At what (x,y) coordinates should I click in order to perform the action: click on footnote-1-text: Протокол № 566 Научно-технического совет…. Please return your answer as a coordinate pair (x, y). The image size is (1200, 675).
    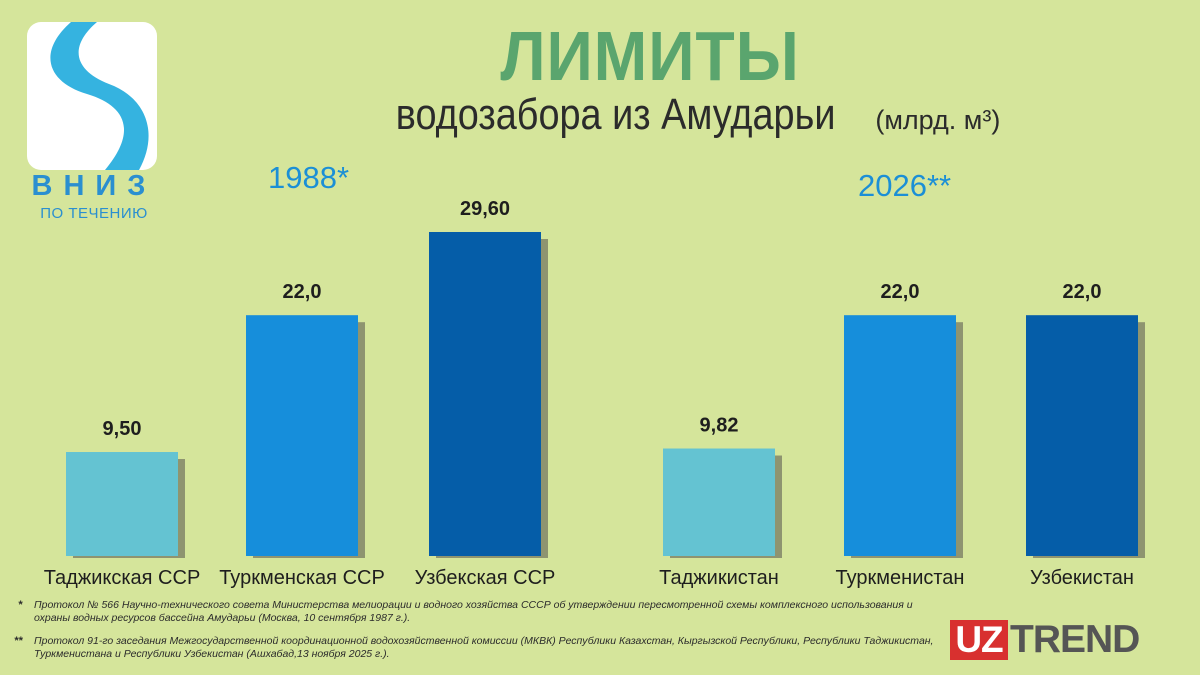
    Looking at the image, I should click on (473, 611).